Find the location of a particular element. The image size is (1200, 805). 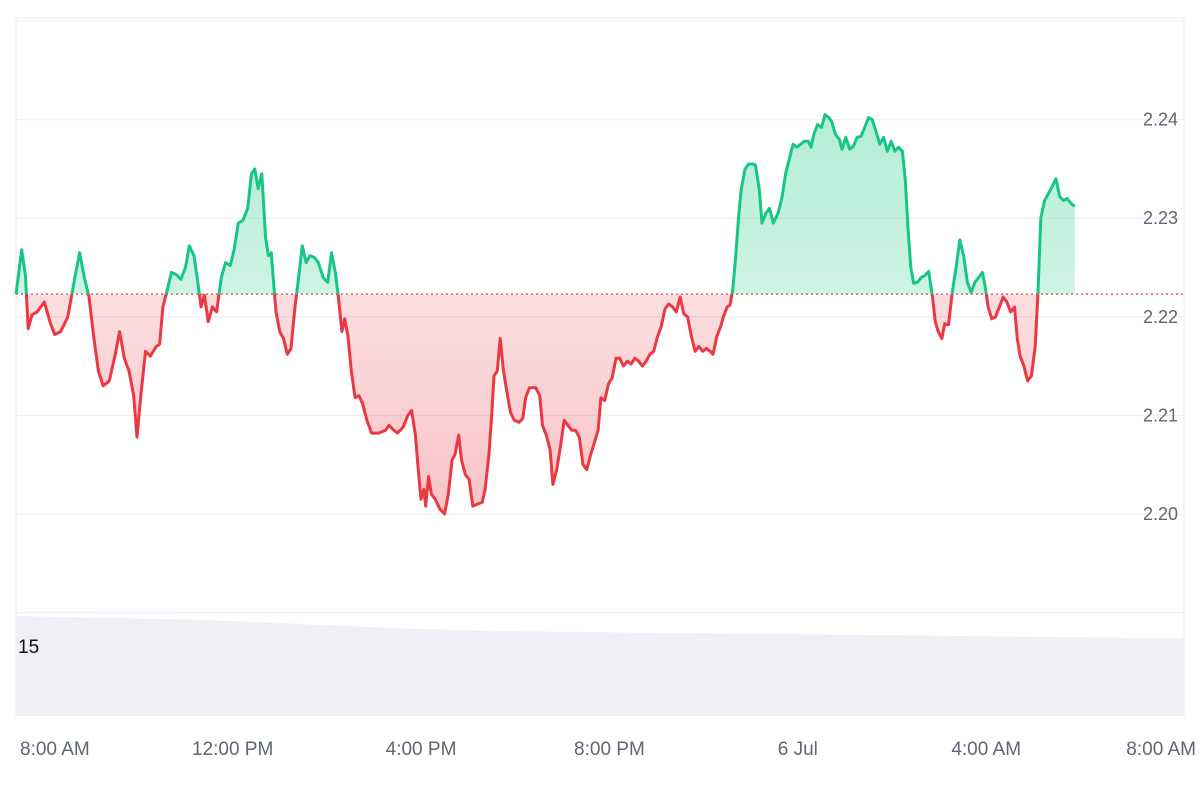

volume-area is located at coordinates (600, 666).